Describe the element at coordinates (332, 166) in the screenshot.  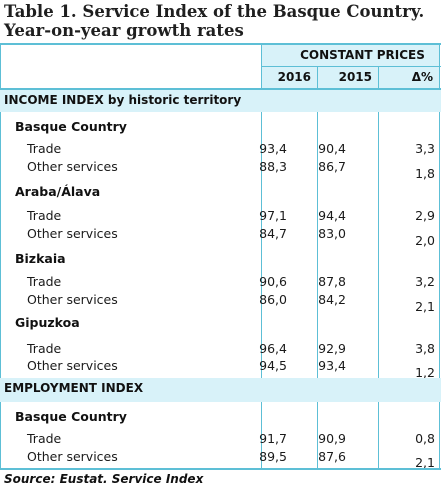
I see `value-2015: 86,7` at that location.